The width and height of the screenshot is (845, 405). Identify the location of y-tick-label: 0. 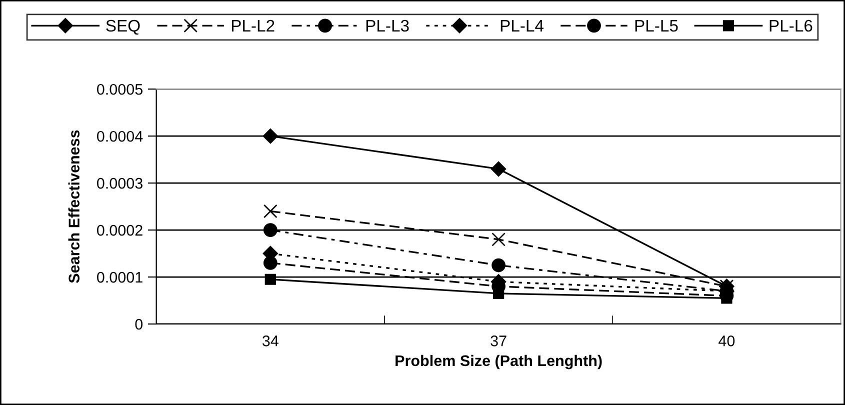
(139, 324).